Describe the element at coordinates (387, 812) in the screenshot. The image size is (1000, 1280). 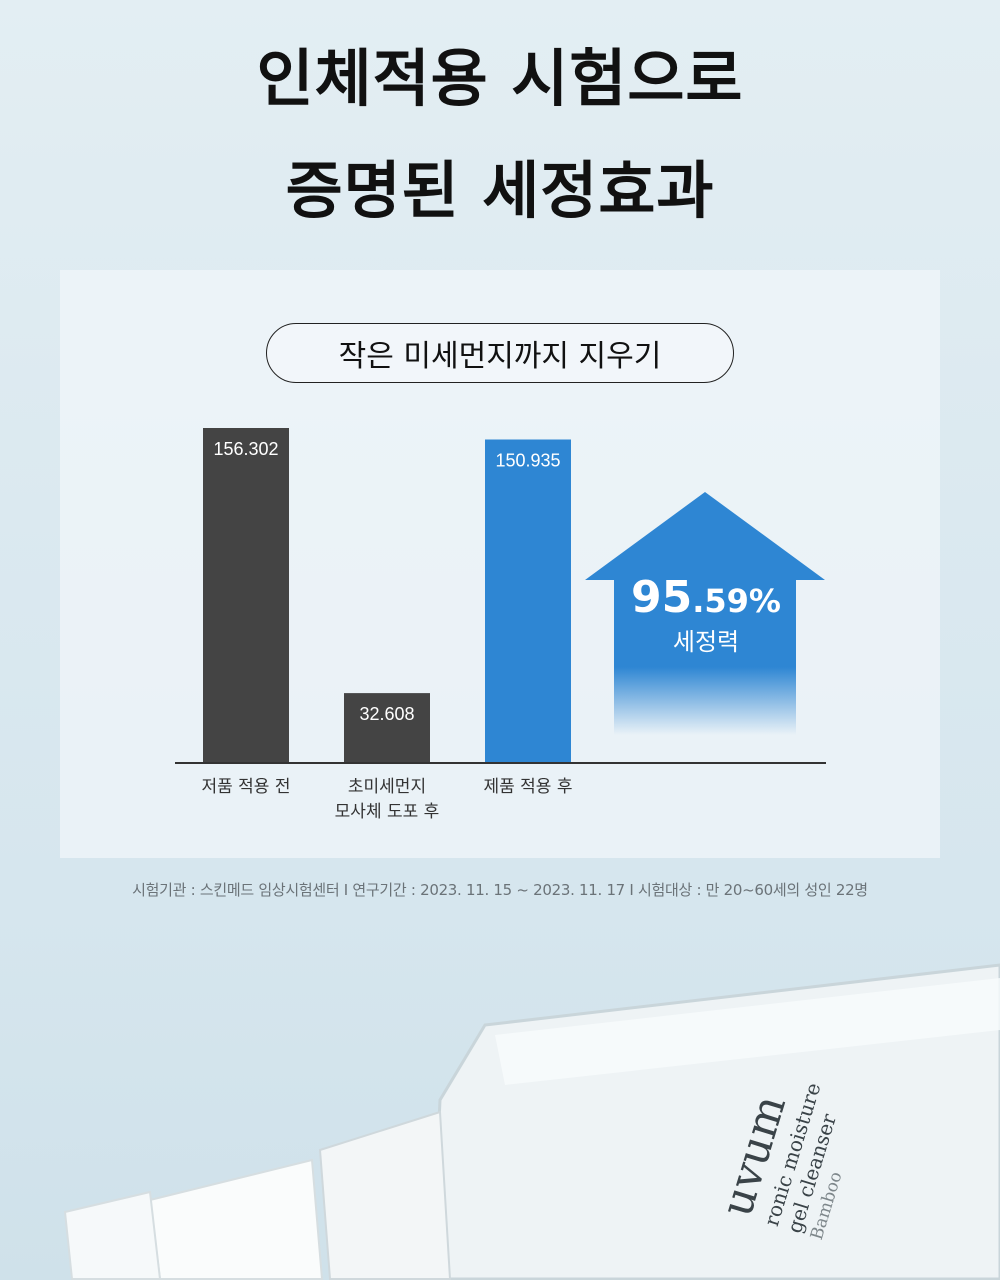
I see `x-tick-line: 모사체 도포 후` at that location.